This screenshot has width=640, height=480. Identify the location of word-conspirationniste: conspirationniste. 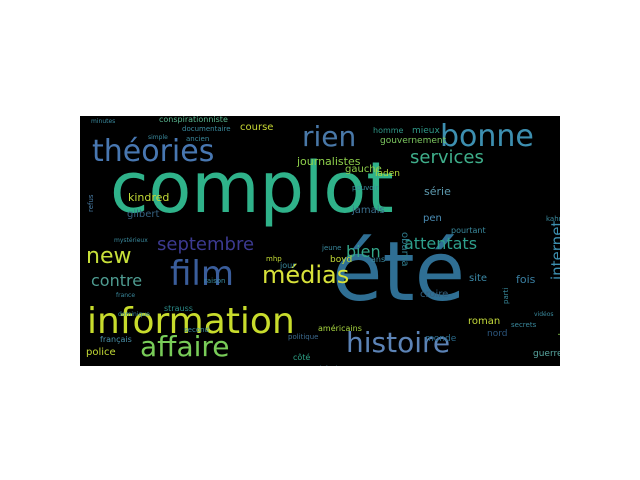
(193, 120).